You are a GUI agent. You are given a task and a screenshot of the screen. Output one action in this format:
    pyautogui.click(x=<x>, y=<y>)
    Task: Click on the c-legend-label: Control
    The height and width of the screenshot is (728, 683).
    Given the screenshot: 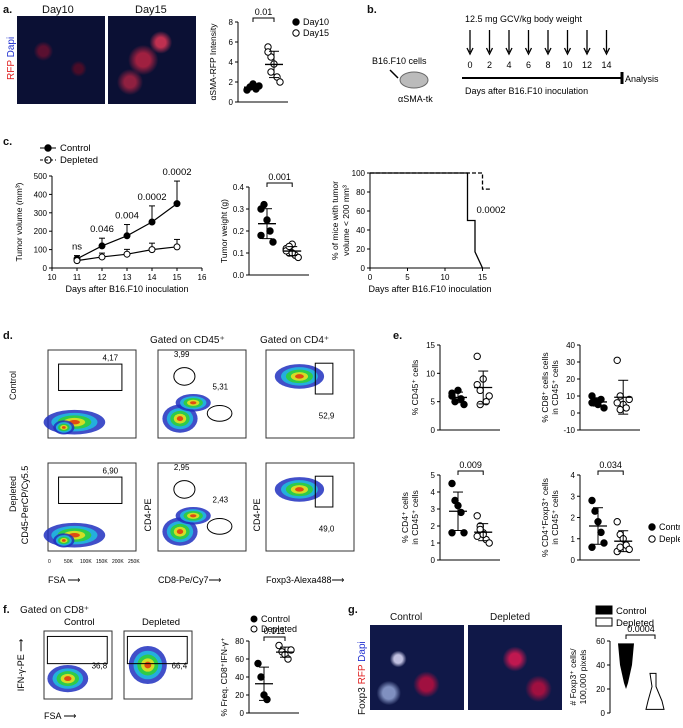 What is the action you would take?
    pyautogui.click(x=75, y=148)
    